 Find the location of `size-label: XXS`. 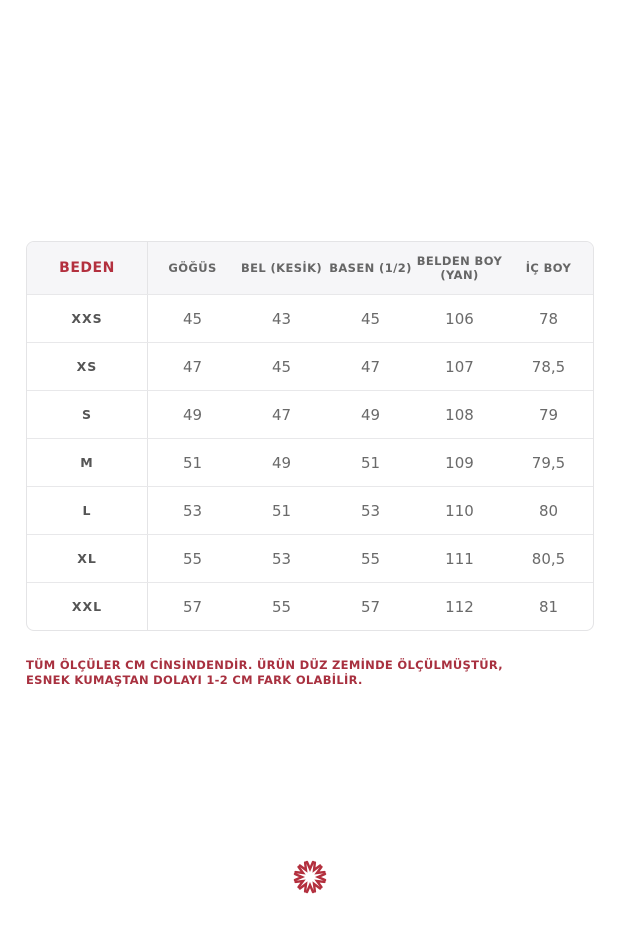

size-label: XXS is located at coordinates (87, 318).